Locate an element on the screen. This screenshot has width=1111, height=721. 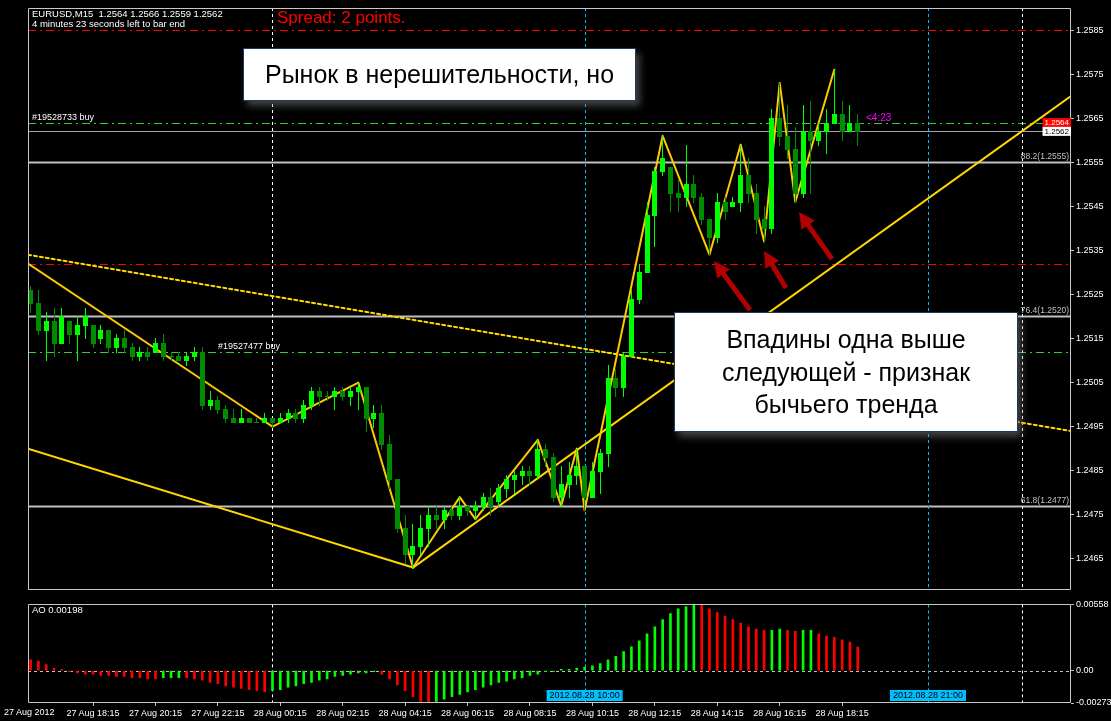
x-tick-label: 28 Aug 02:15 is located at coordinates (343, 712).